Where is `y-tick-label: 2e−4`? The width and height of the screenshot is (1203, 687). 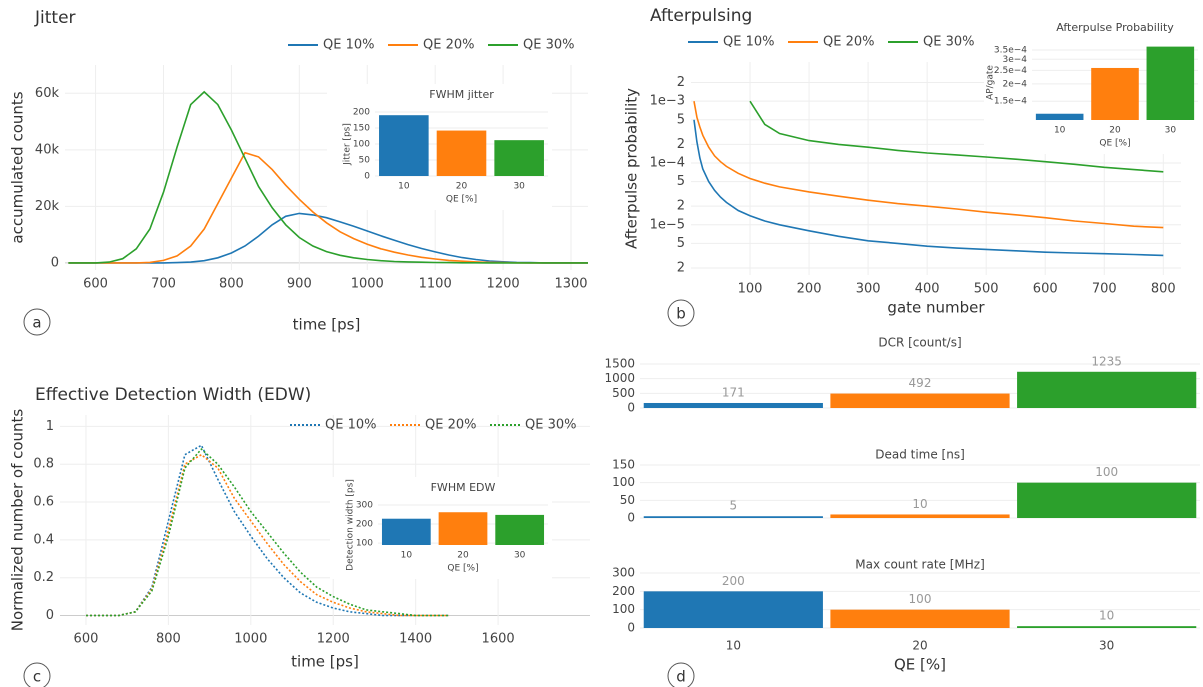
y-tick-label: 2e−4 is located at coordinates (1014, 84).